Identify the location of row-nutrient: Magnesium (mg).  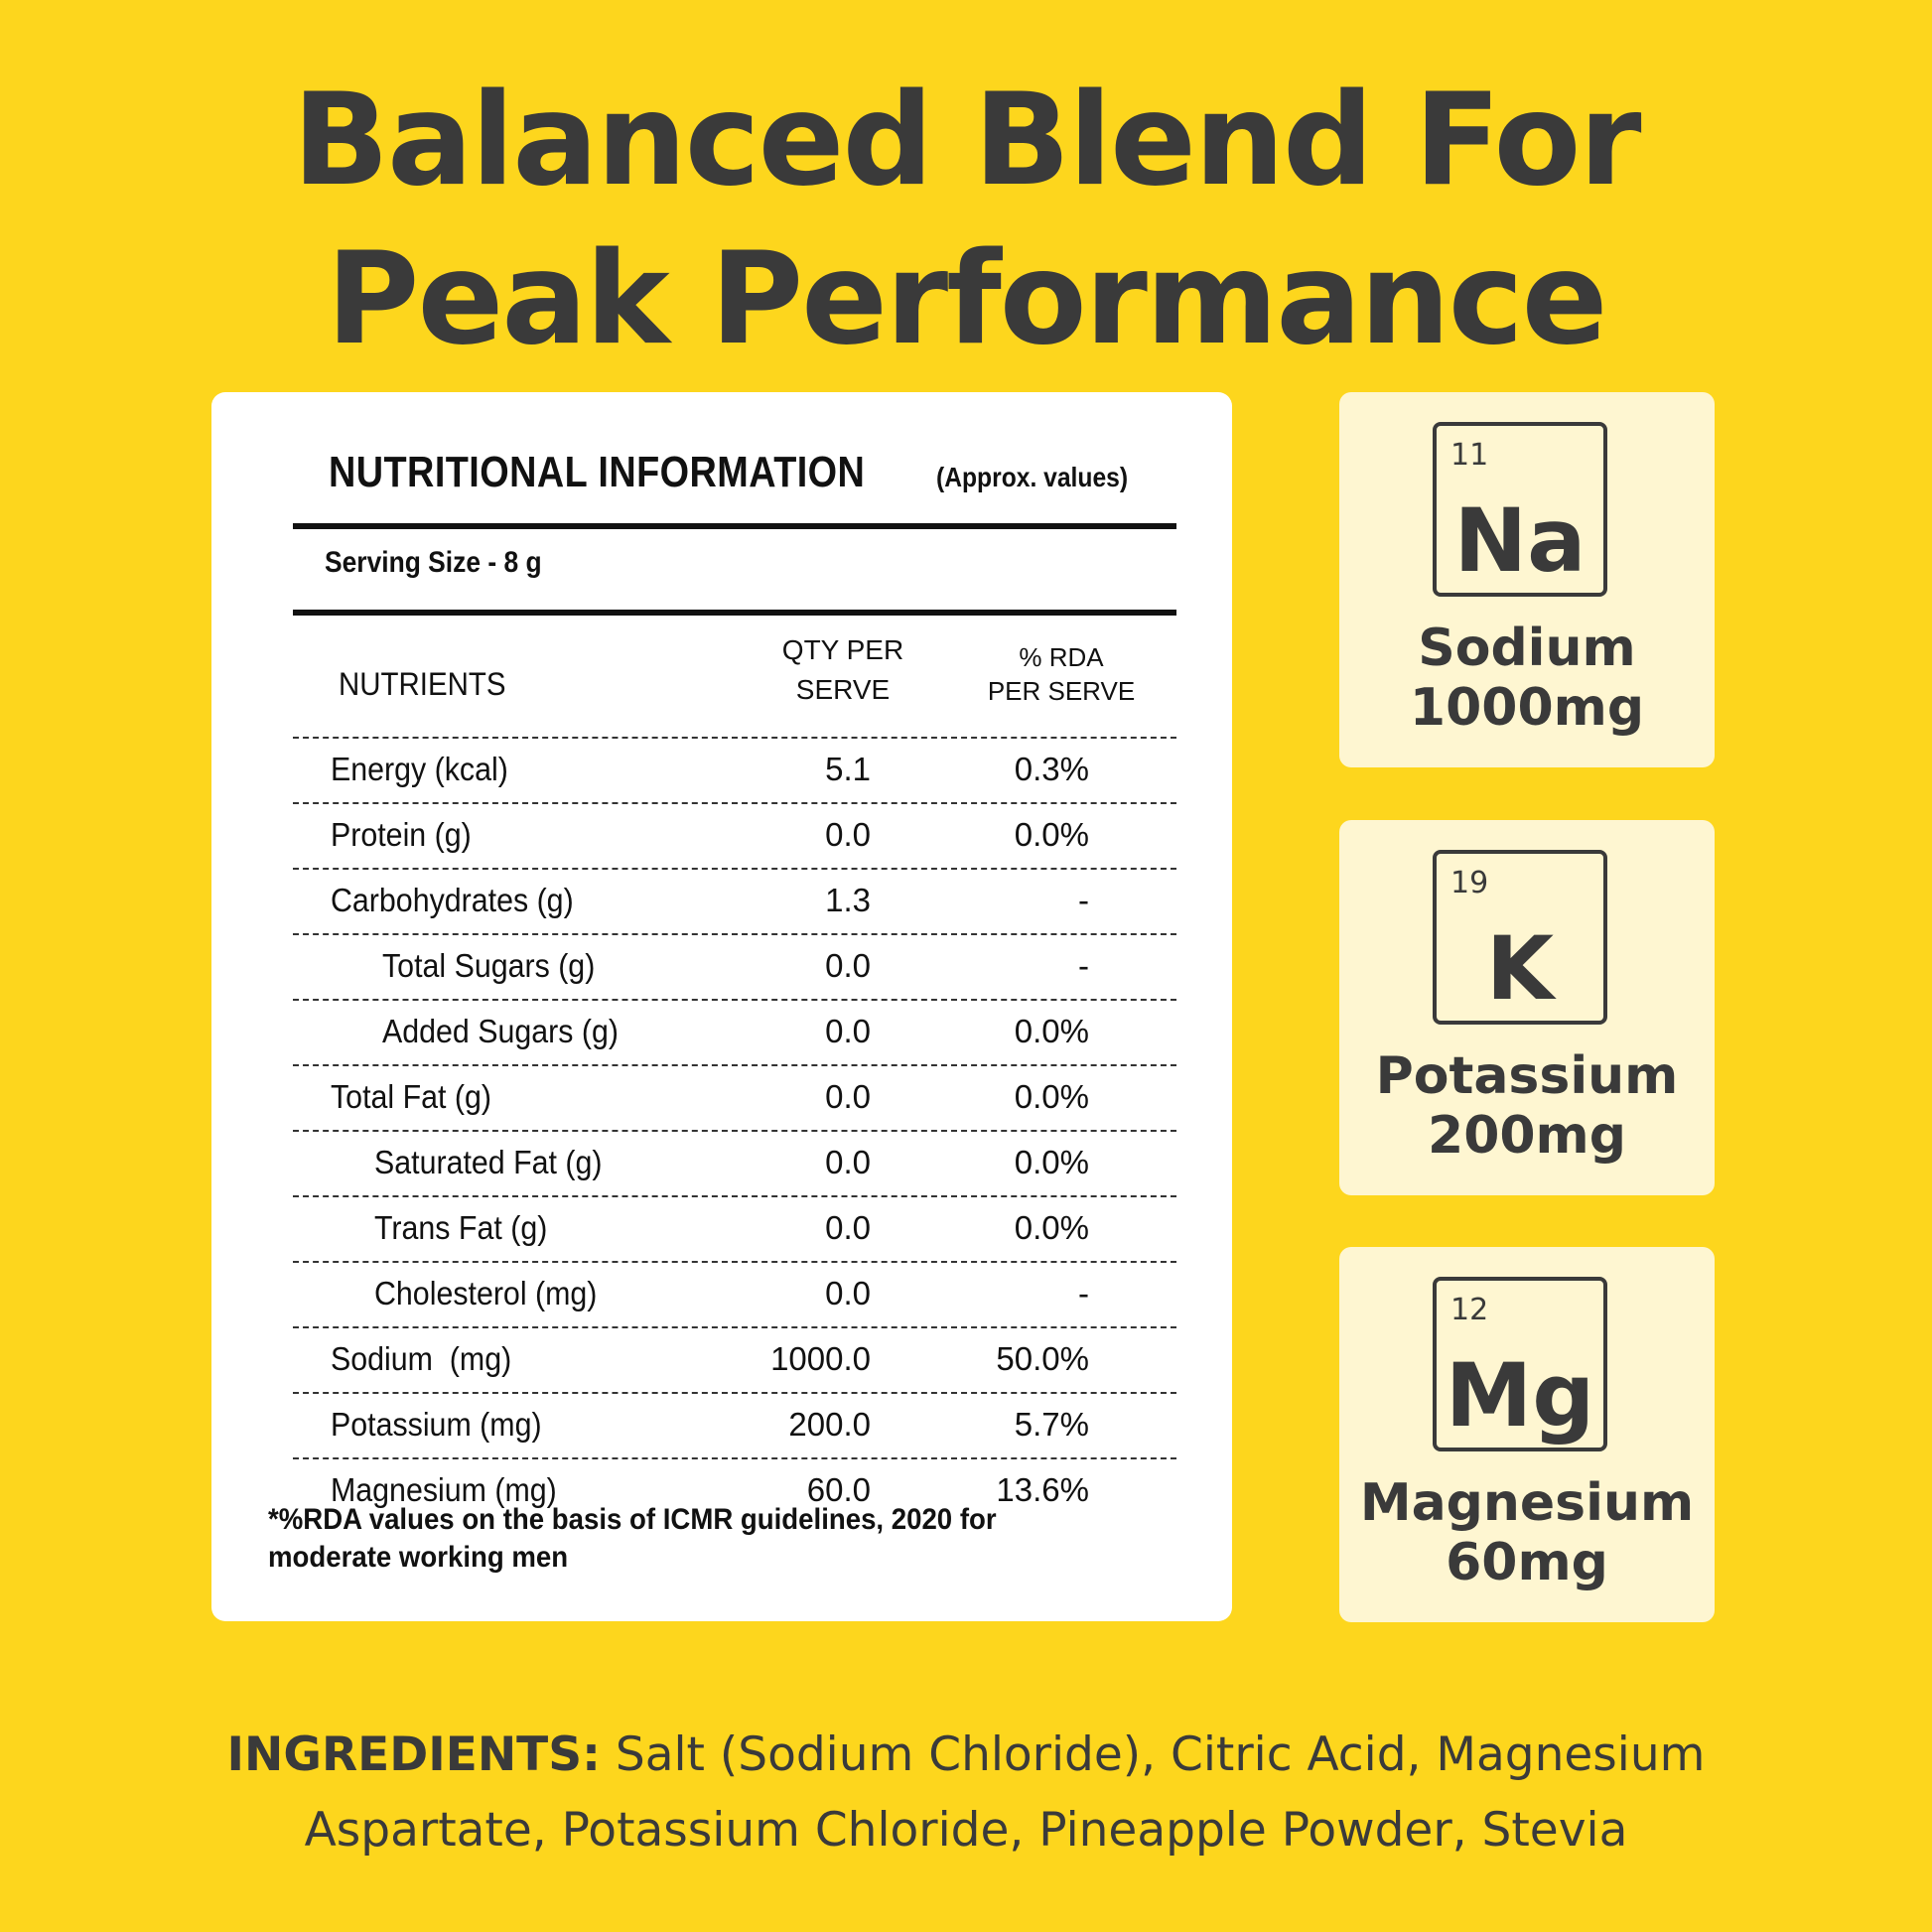
(444, 1489).